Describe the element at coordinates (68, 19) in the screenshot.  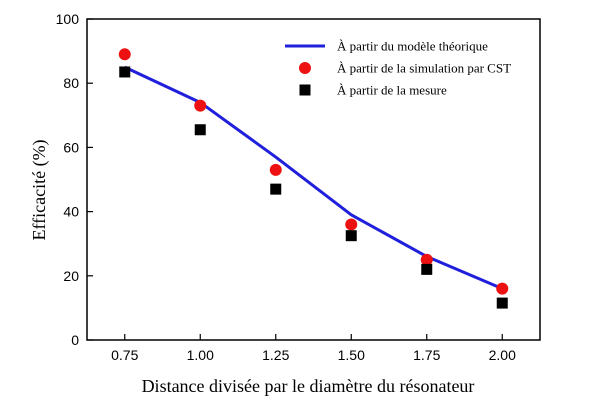
I see `y-tick-label: 100` at that location.